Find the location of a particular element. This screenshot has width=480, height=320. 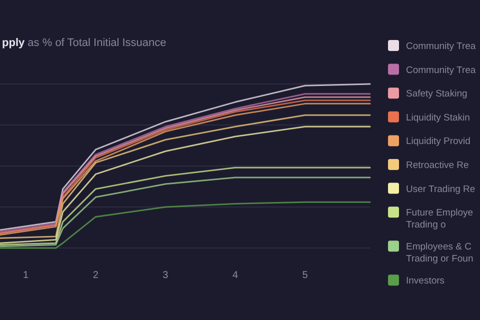

legend-label: Safety Staking is located at coordinates (437, 94).